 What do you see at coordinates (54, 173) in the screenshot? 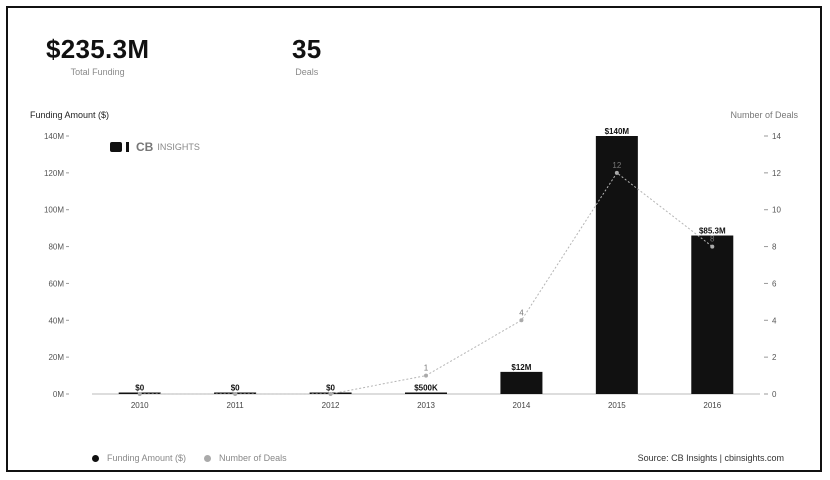
I see `y-left-tick-label: 120M` at bounding box center [54, 173].